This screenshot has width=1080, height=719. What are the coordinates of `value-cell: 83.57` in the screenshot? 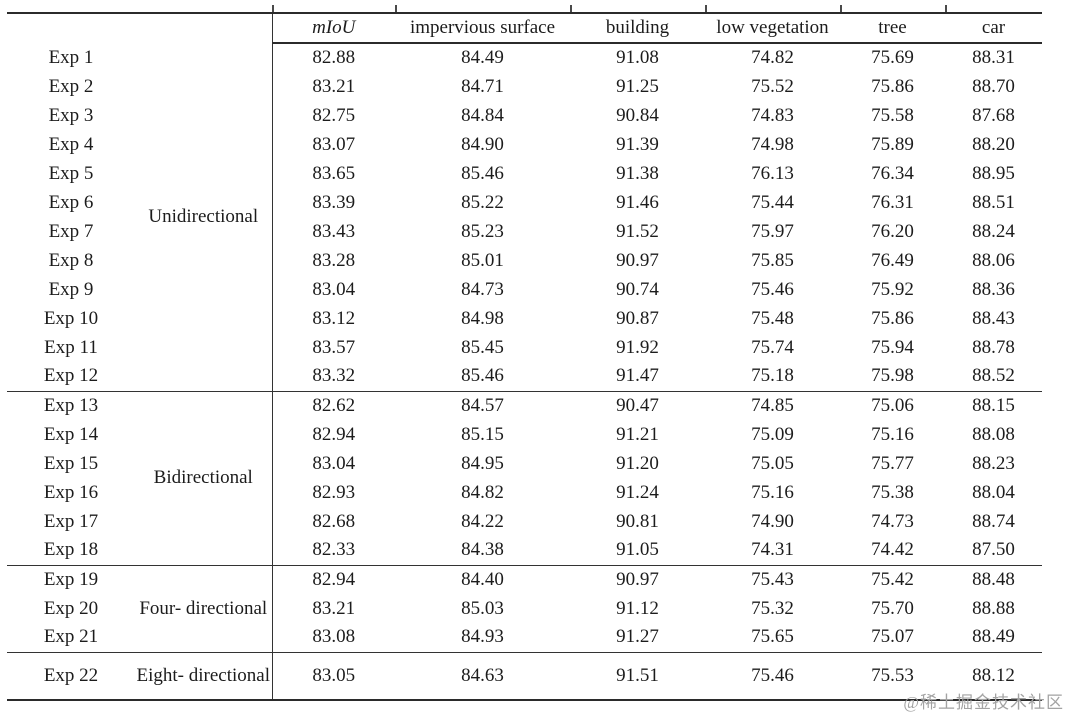 It's located at (333, 347).